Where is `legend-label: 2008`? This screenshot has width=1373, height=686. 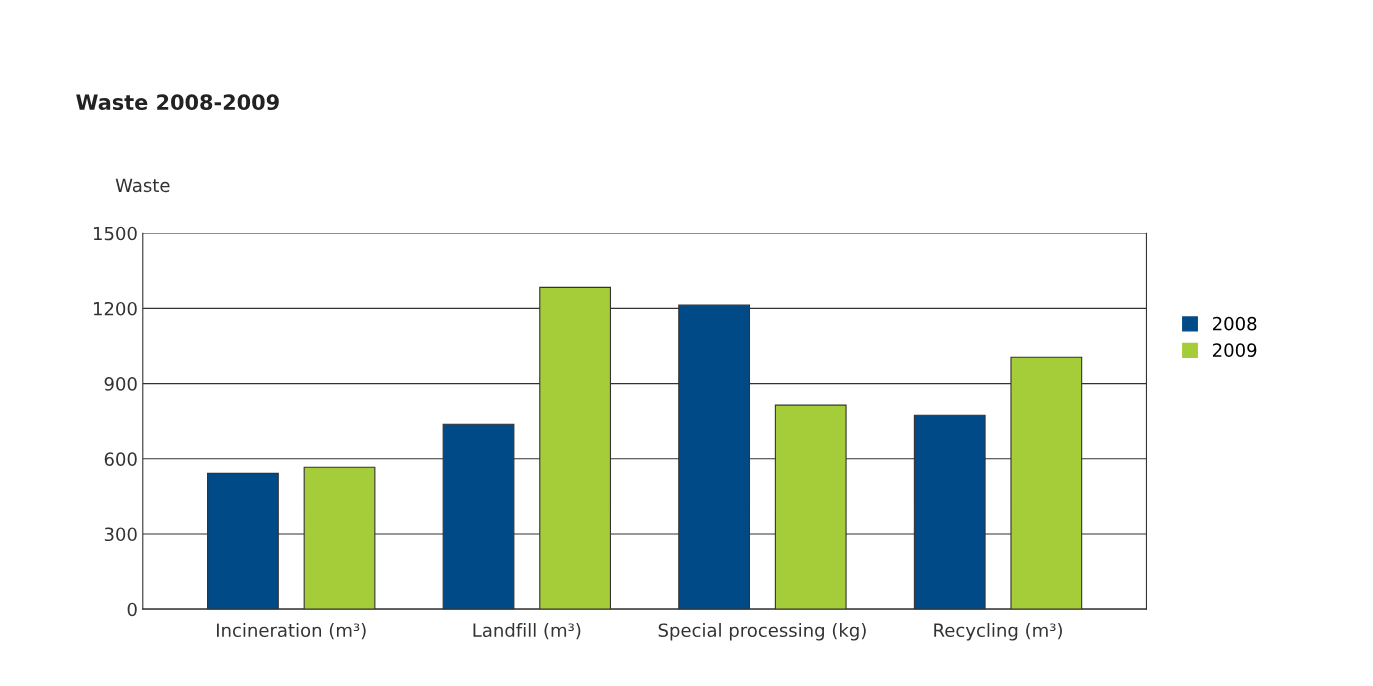 legend-label: 2008 is located at coordinates (1234, 323).